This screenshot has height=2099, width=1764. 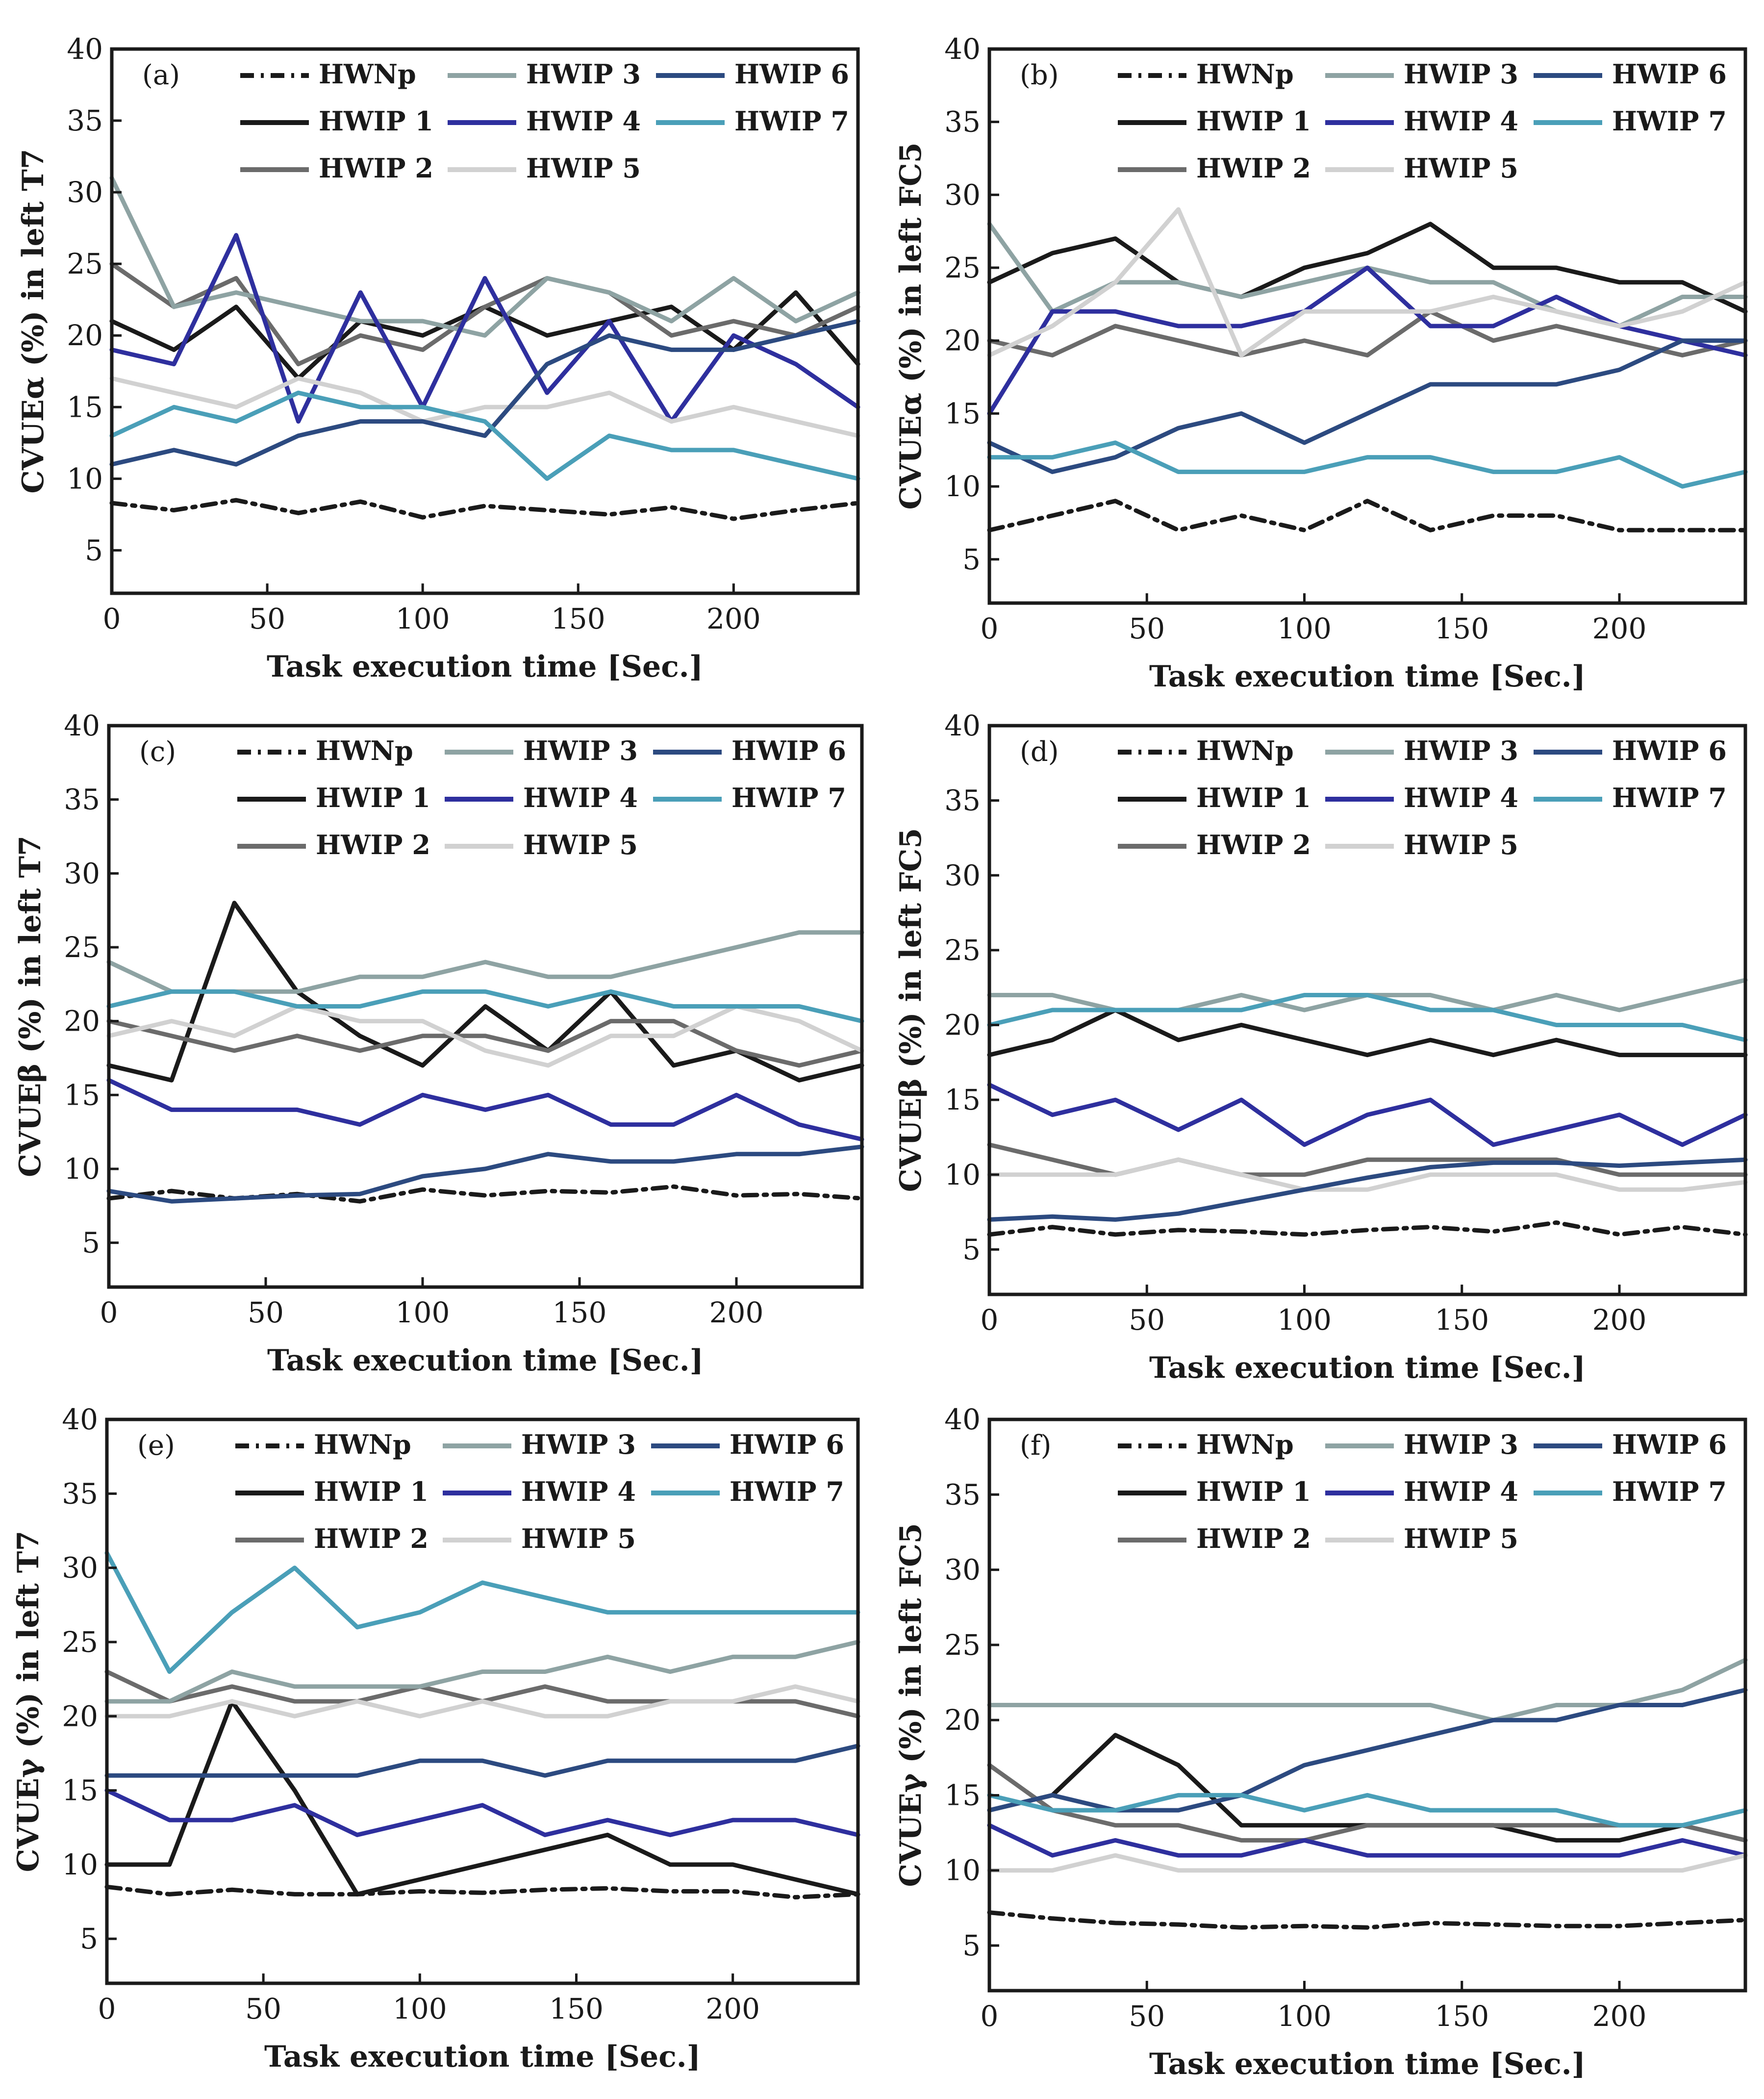 What do you see at coordinates (161, 75) in the screenshot?
I see `panel-label: (a)` at bounding box center [161, 75].